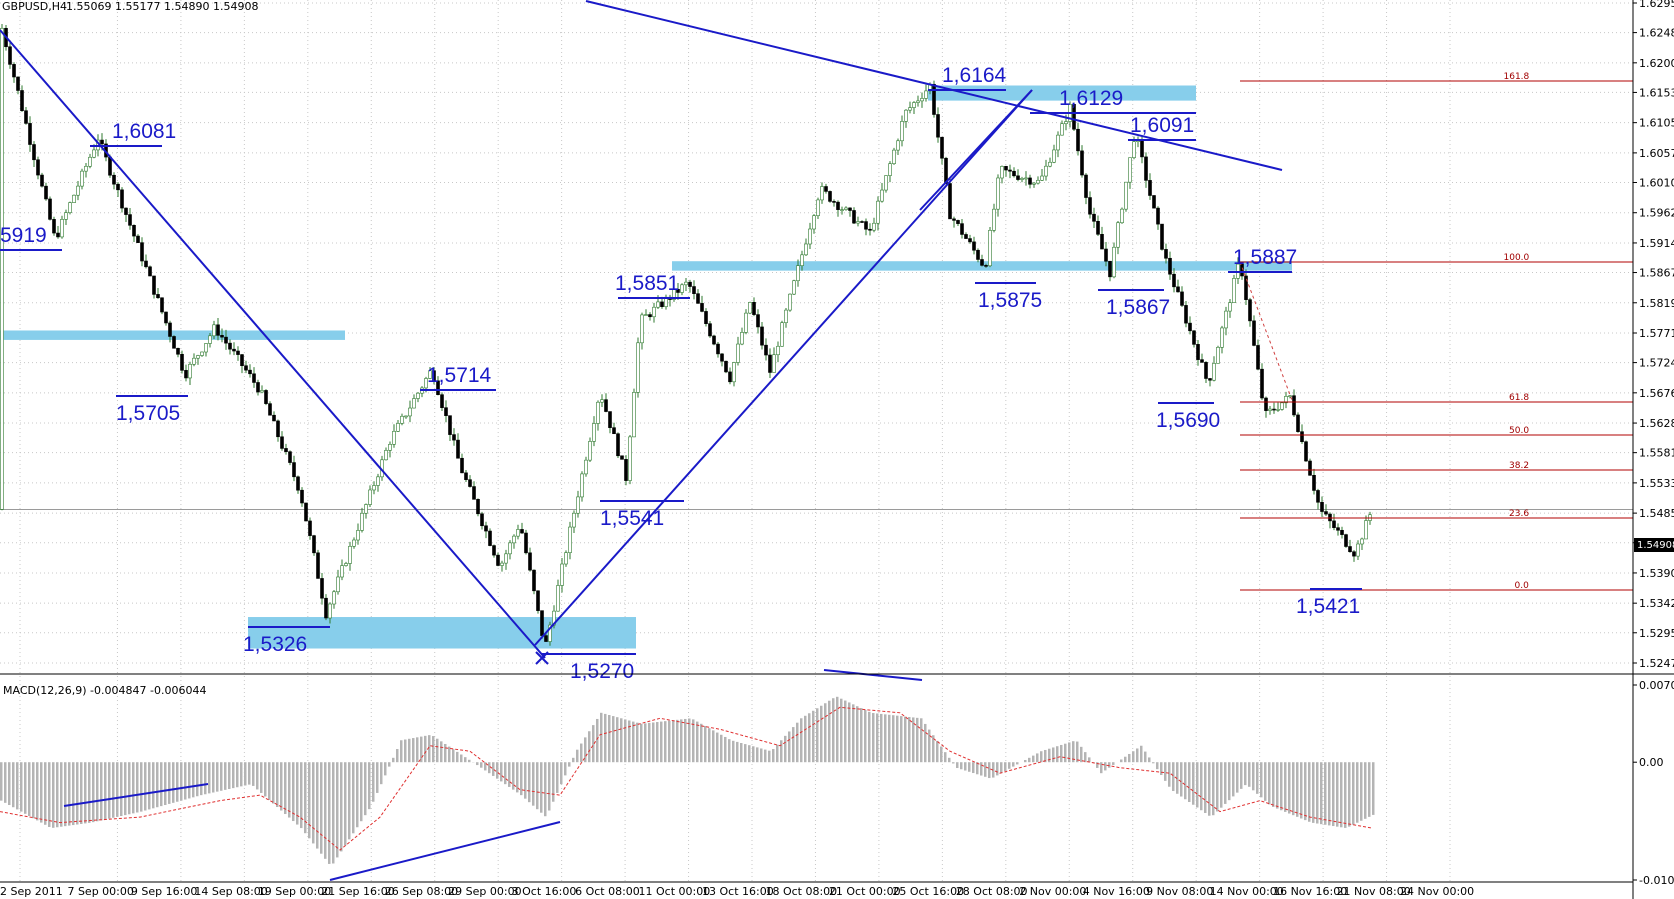 The image size is (1674, 899). Describe the element at coordinates (1116, 891) in the screenshot. I see `time-tick-label: 4 Nov 16:00` at that location.